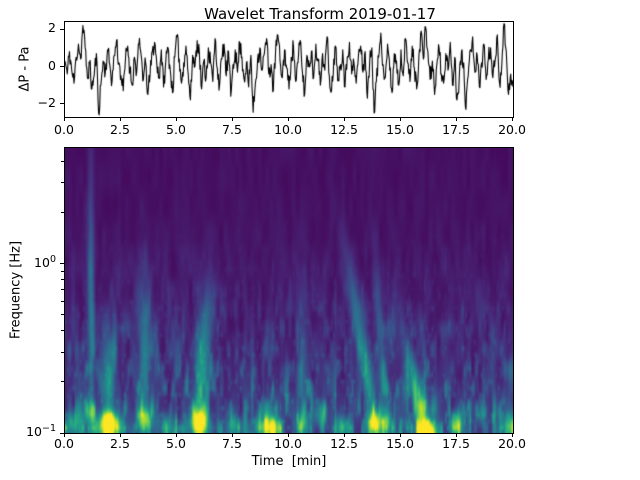  What do you see at coordinates (289, 461) in the screenshot?
I see `time-axis-label: Time [min]` at bounding box center [289, 461].